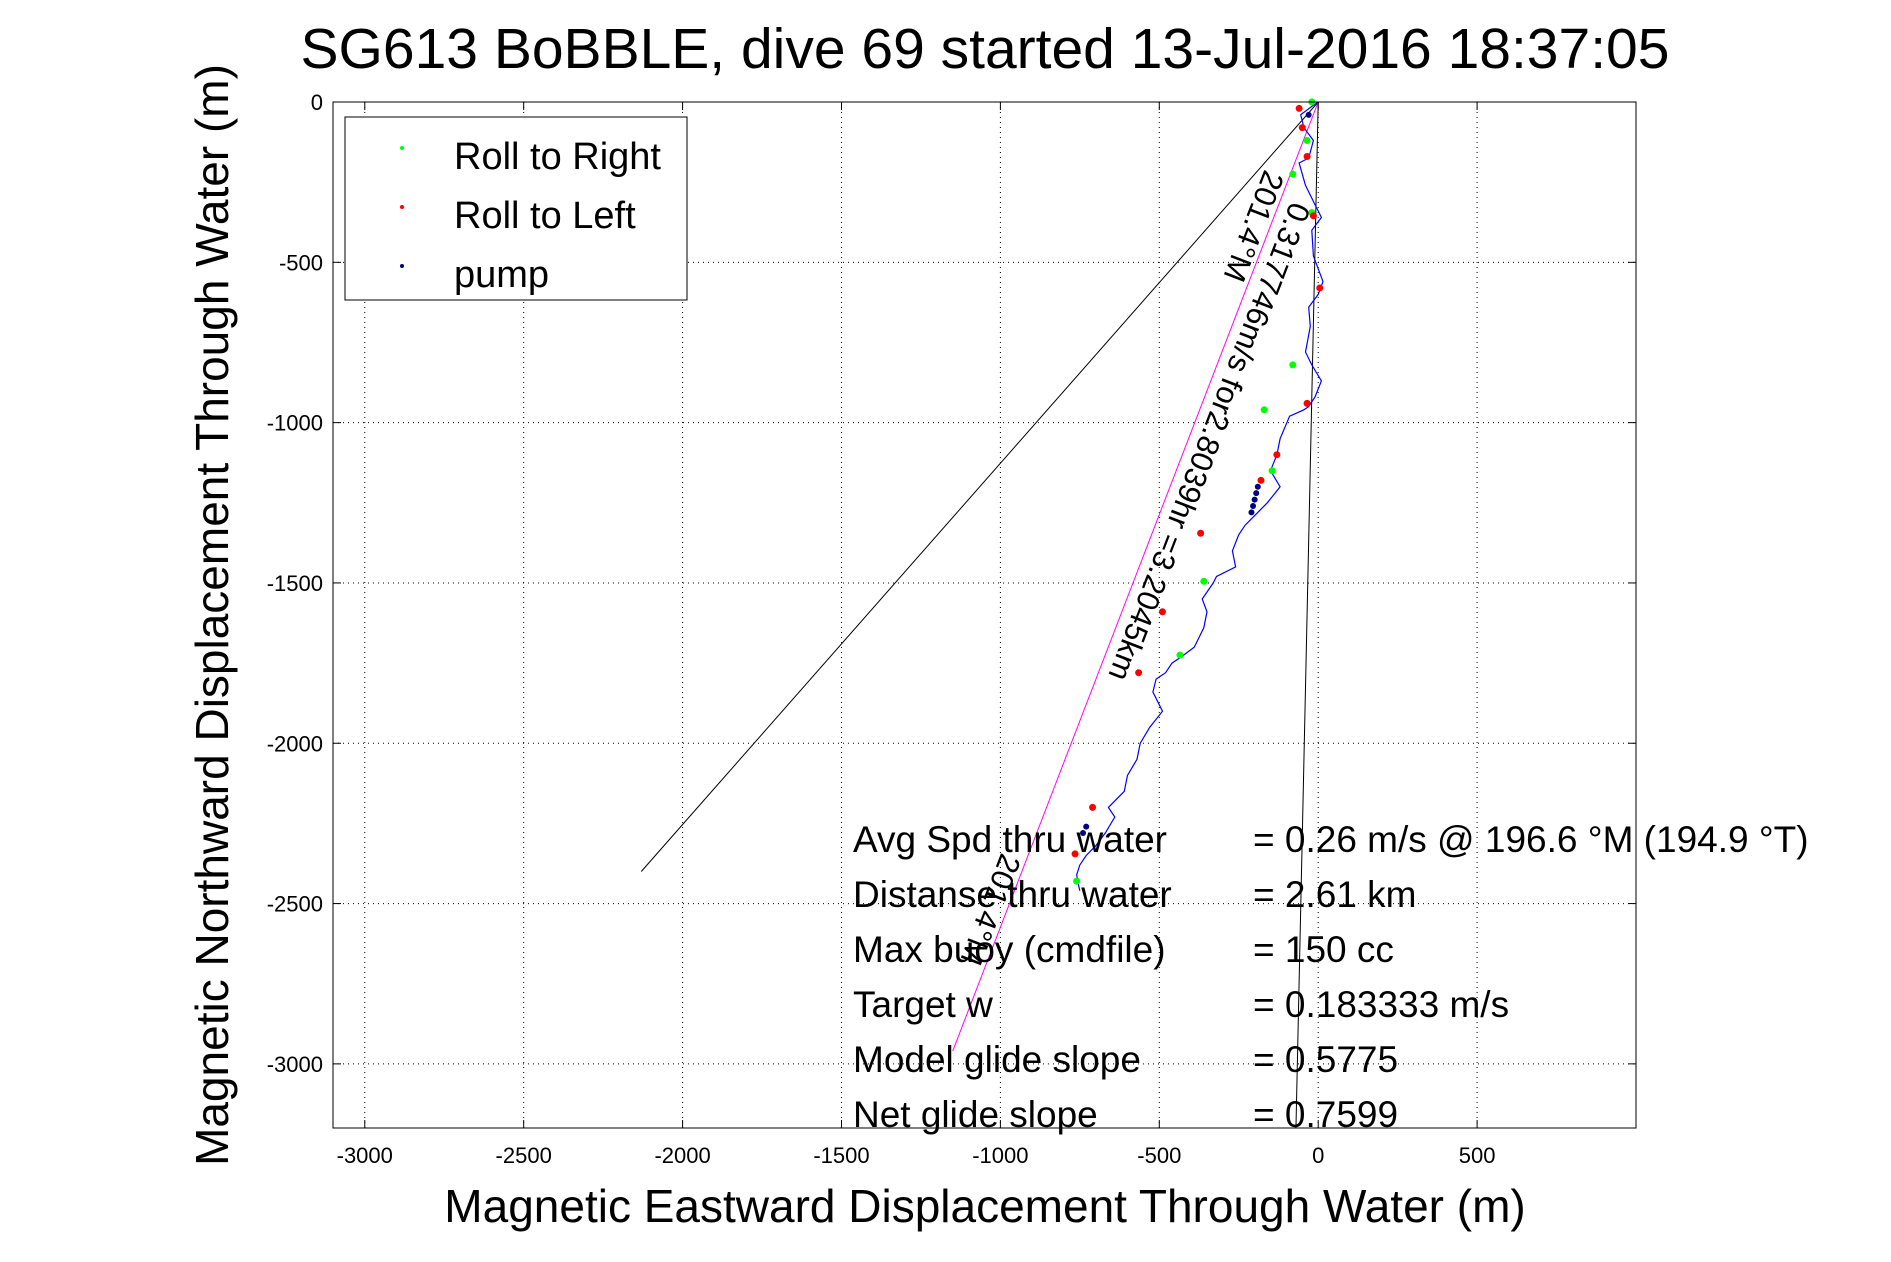 Image resolution: width=1891 pixels, height=1262 pixels. What do you see at coordinates (365, 1155) in the screenshot?
I see `x-tick-label: -3000` at bounding box center [365, 1155].